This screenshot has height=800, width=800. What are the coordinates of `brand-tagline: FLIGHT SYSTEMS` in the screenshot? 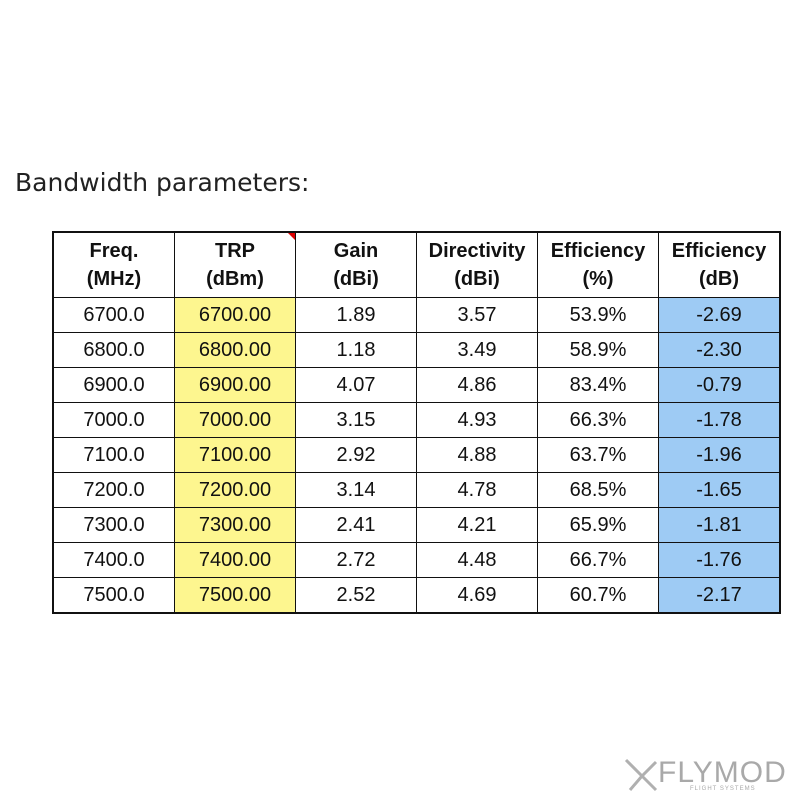 It's located at (723, 789).